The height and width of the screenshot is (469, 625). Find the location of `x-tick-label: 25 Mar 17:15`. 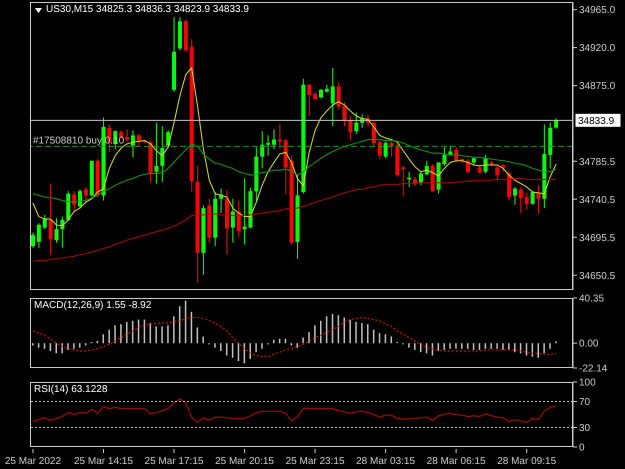

x-tick-label: 25 Mar 17:15 is located at coordinates (174, 461).